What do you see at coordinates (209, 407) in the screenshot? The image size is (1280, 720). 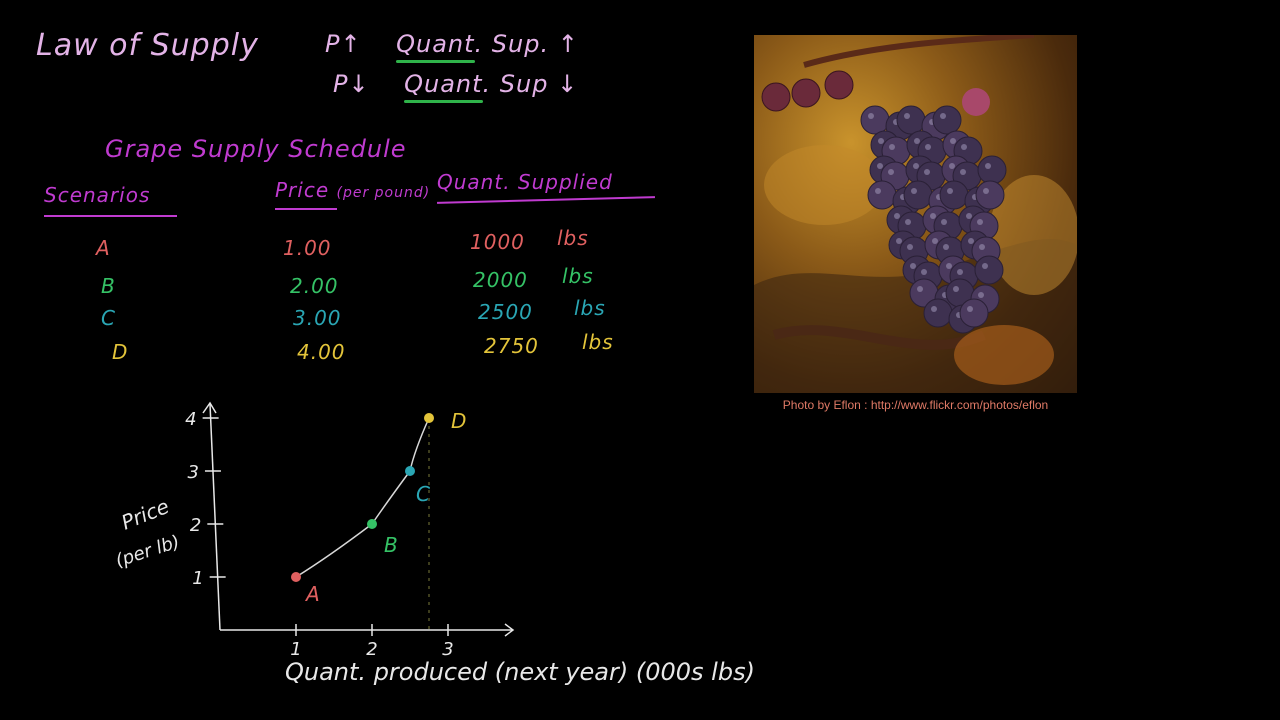 I see `y-axis-arrow` at bounding box center [209, 407].